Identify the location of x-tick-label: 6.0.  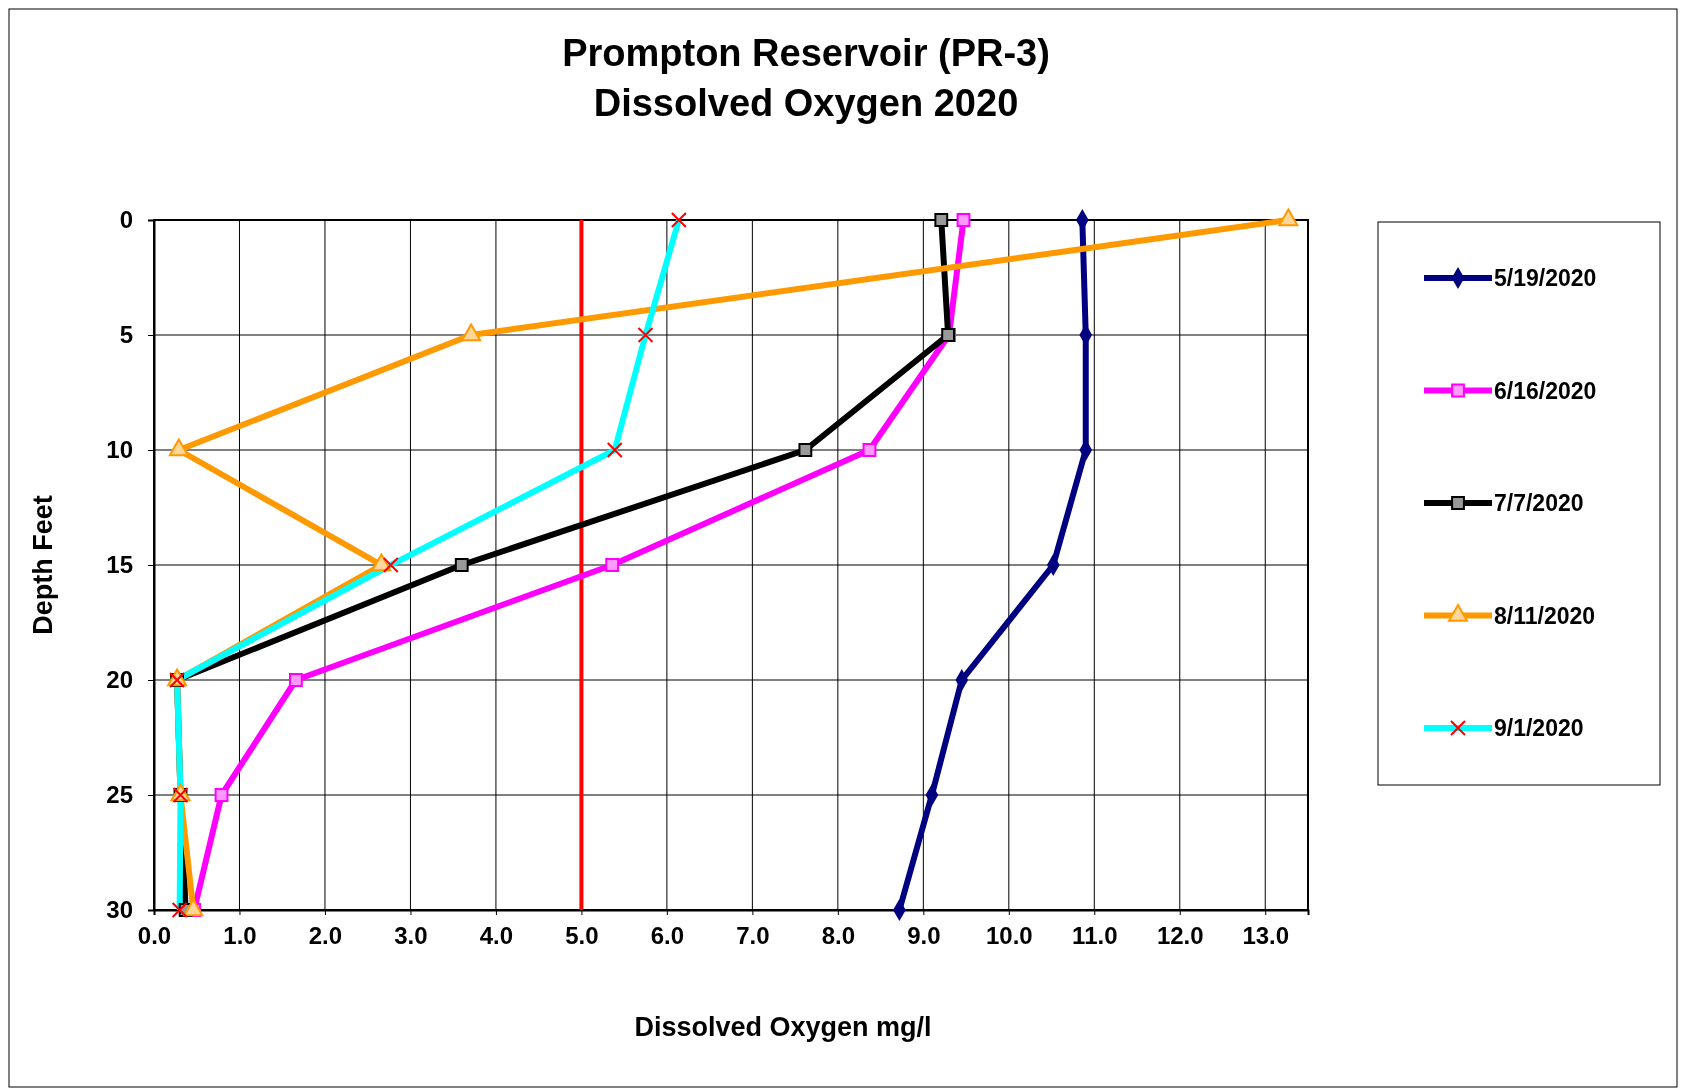
(667, 936).